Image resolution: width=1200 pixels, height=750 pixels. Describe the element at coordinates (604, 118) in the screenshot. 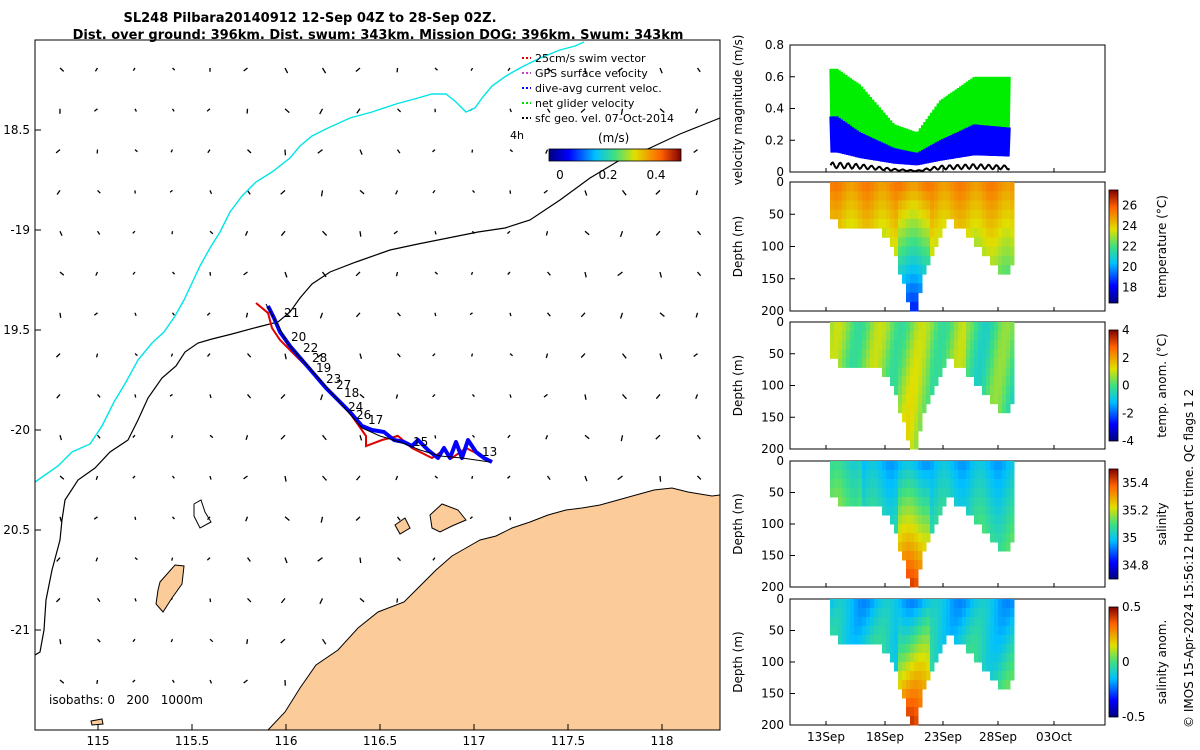

I see `legend-label: sfc geo. vel. 07-Oct-2014` at that location.